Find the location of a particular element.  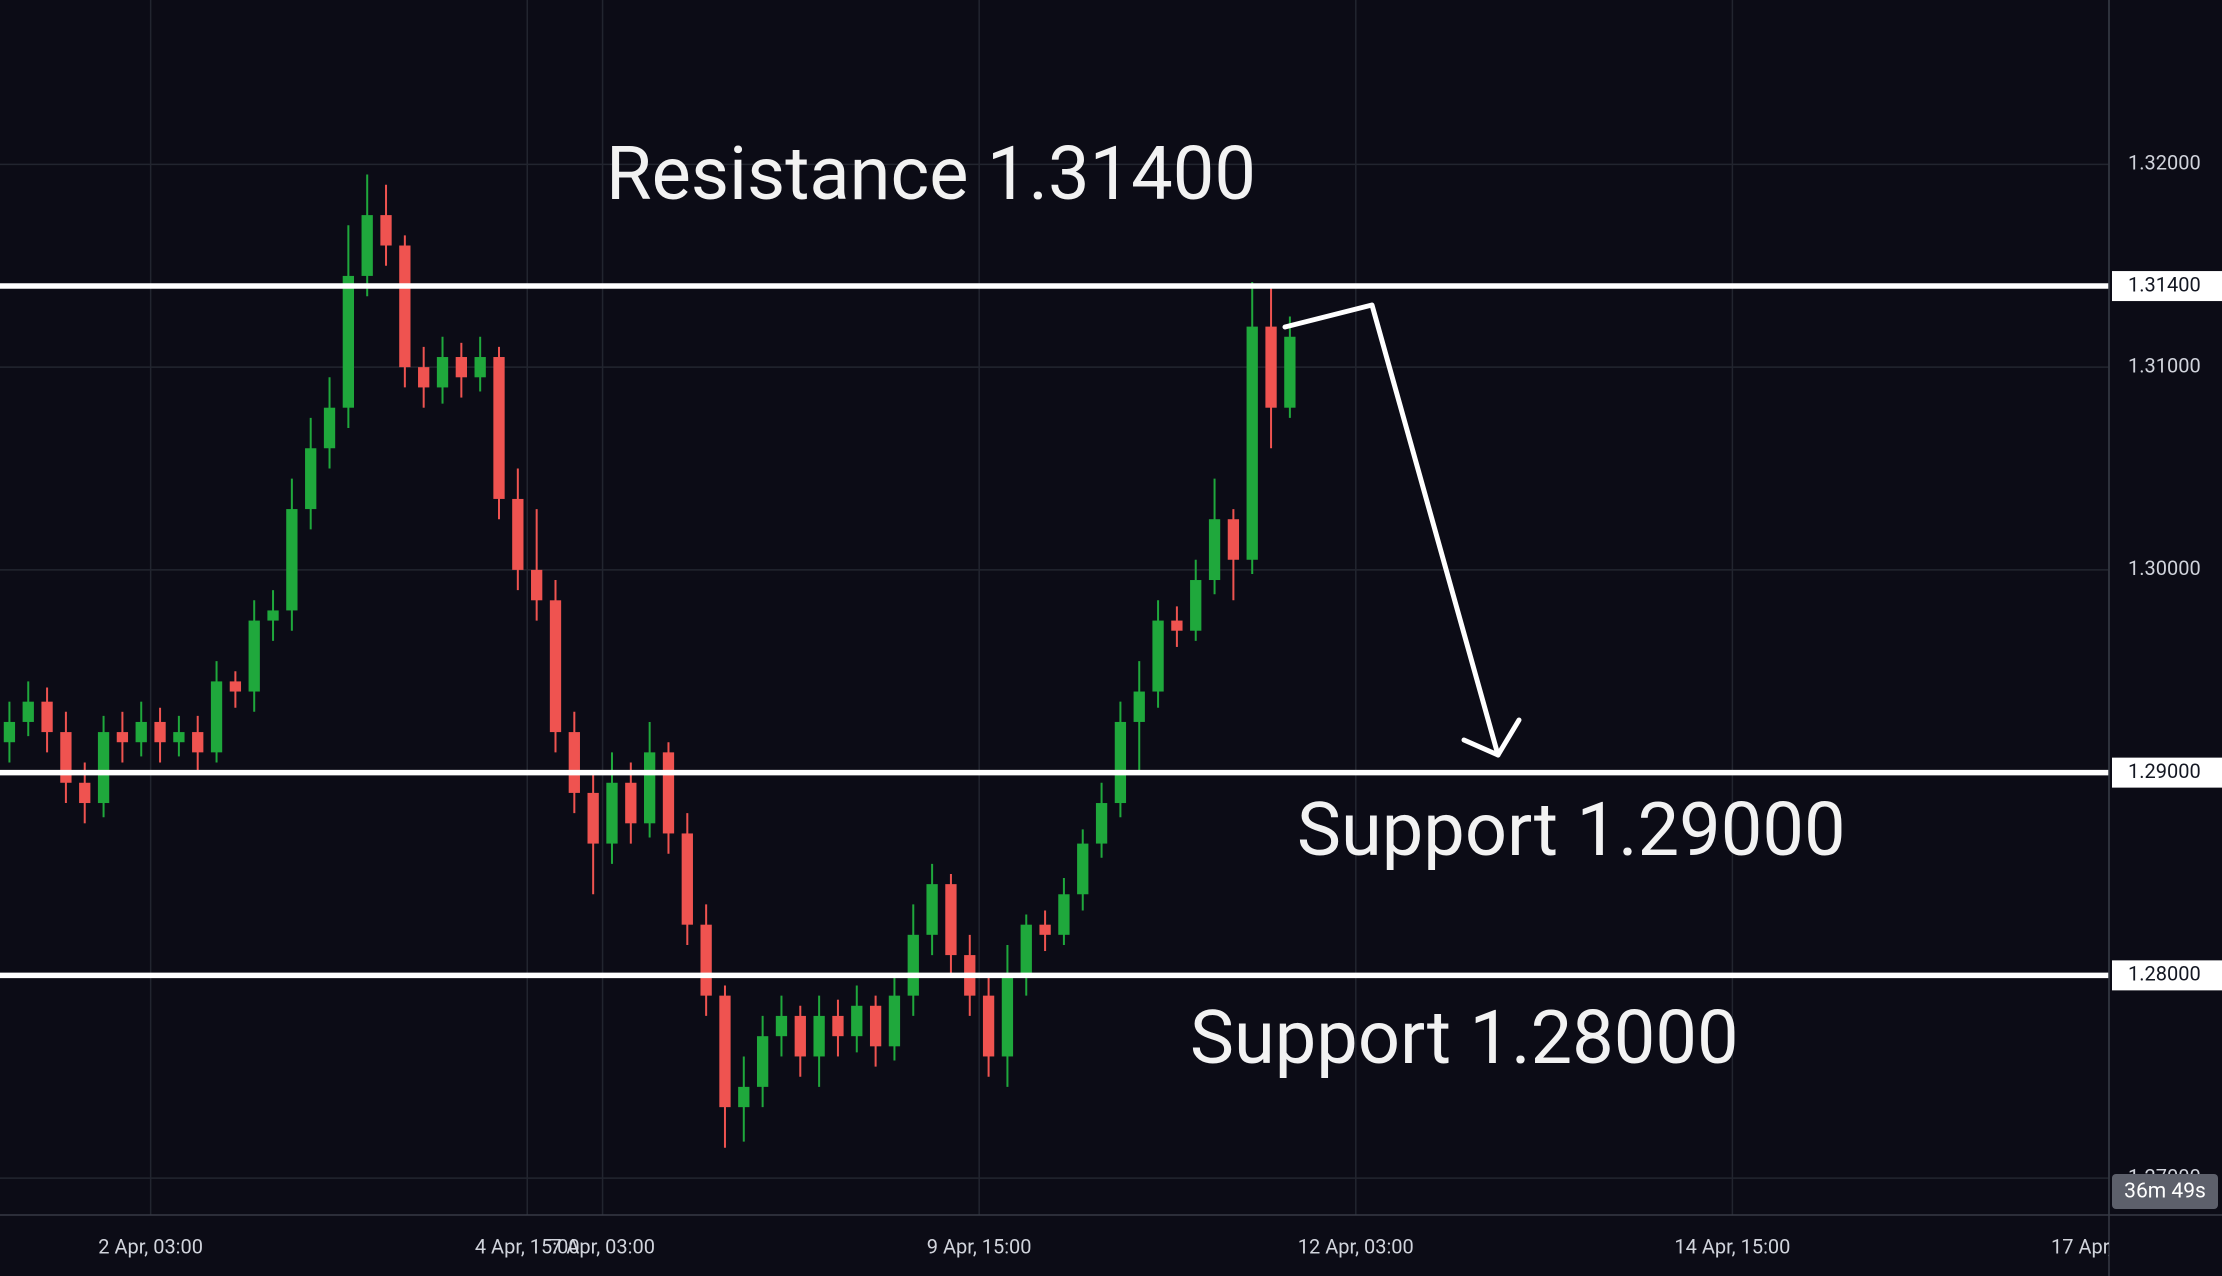

level-label: 1.29000 is located at coordinates (2164, 771).